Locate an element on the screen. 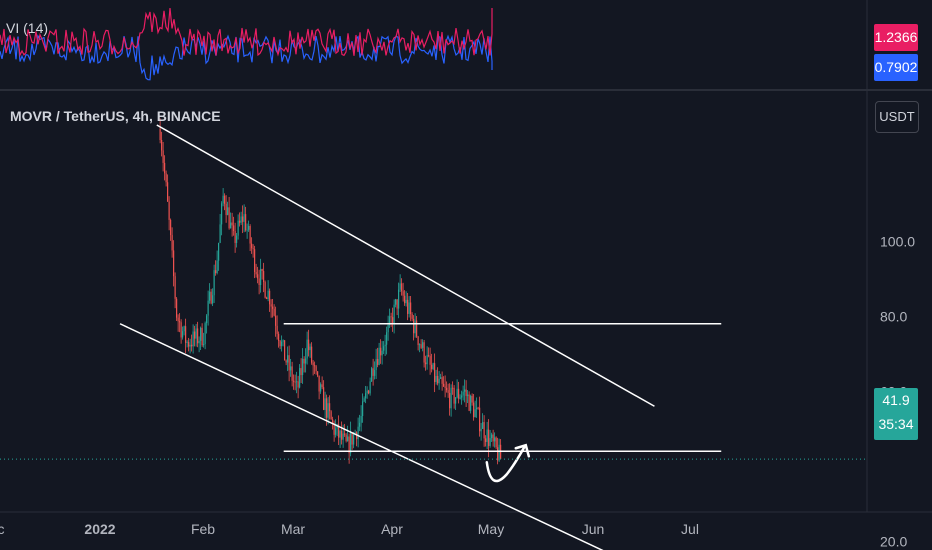  price-tick-label: 20.0 is located at coordinates (893, 541).